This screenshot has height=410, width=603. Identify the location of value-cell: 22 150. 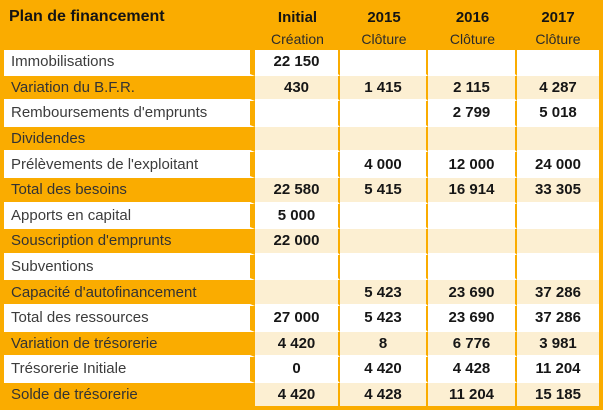
(297, 63).